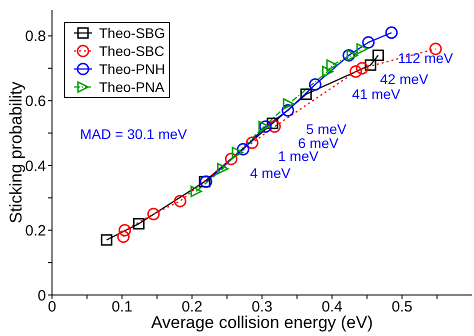 The width and height of the screenshot is (474, 336). I want to click on y-tick-label: 0, so click(42, 295).